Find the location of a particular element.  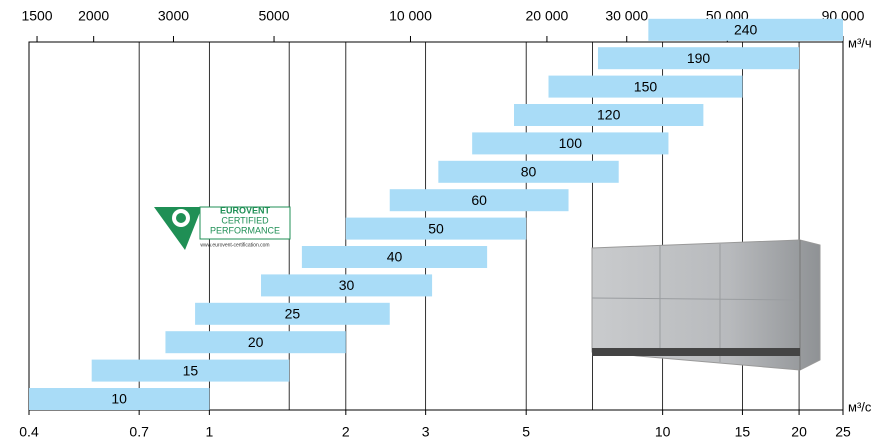

x-tick-label: 2 is located at coordinates (346, 432).